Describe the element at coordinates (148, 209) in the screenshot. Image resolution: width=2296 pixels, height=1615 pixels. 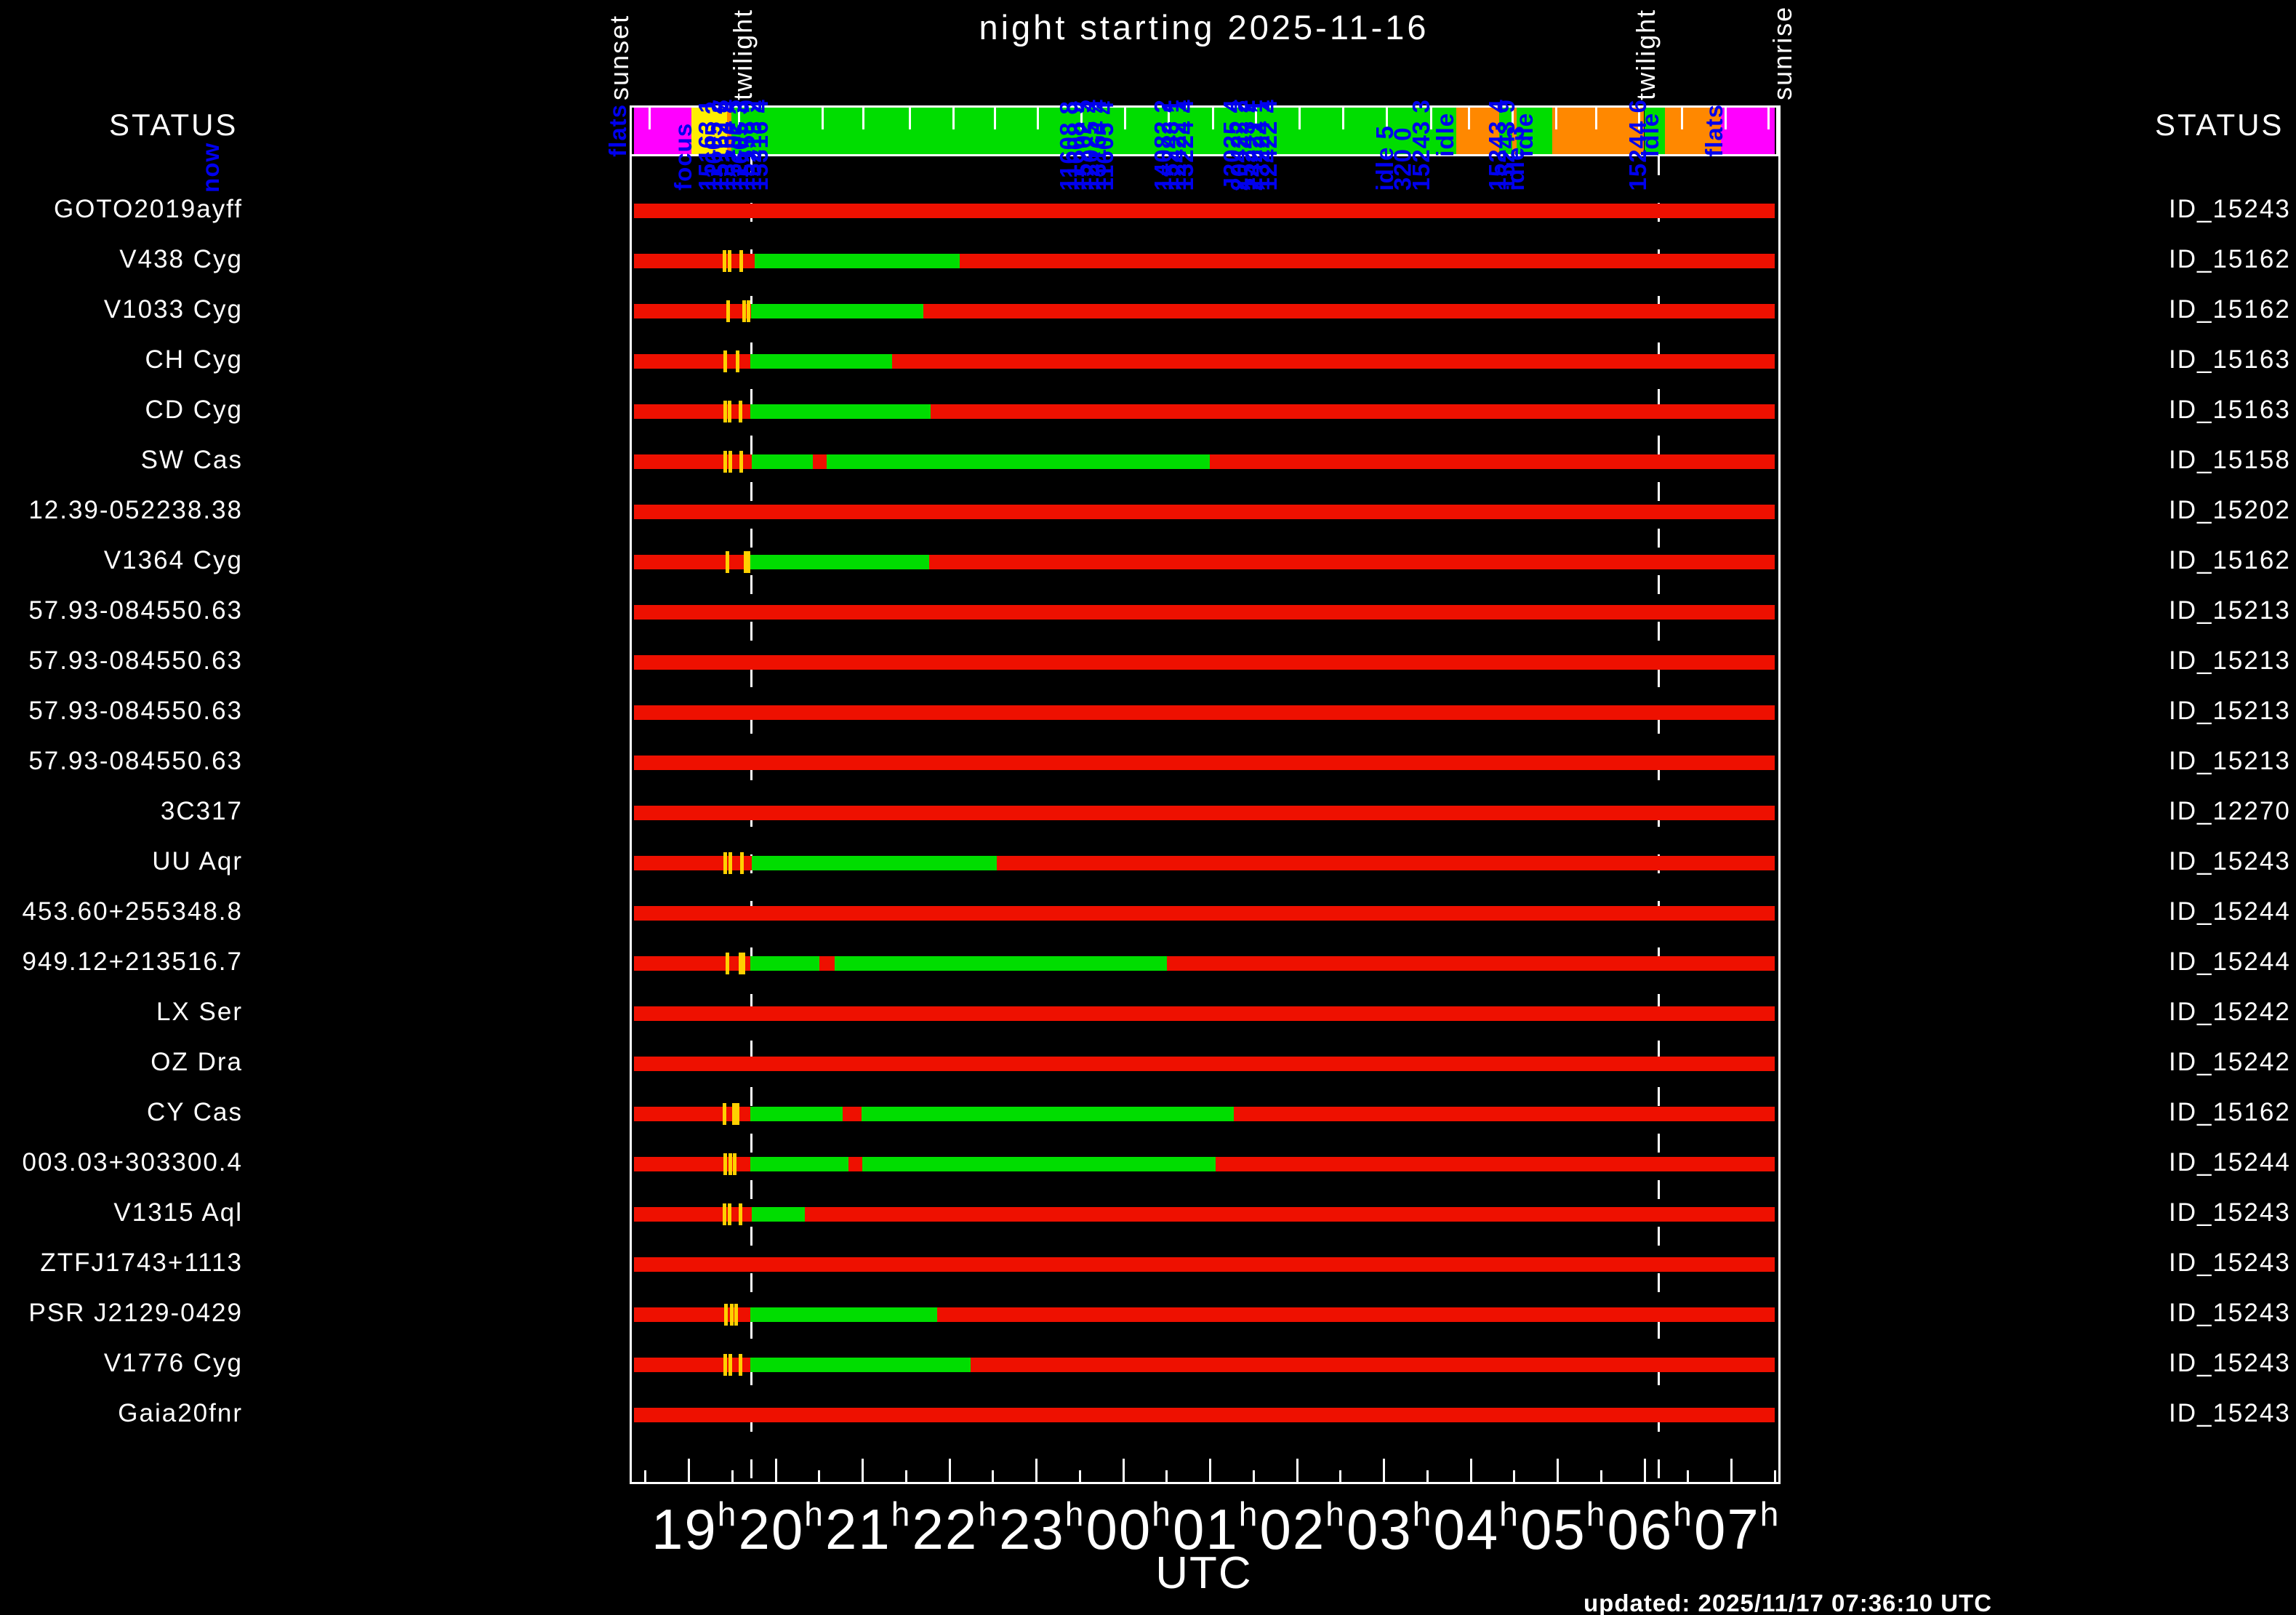
I see `target-name: GOTO2019ayff` at that location.